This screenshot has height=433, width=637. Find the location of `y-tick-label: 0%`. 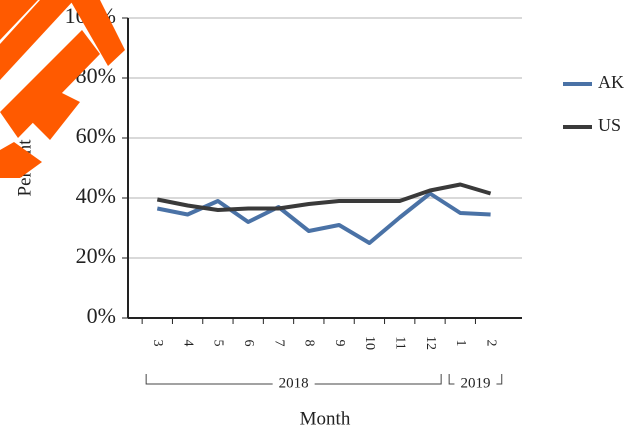

y-tick-label: 0% is located at coordinates (101, 315).